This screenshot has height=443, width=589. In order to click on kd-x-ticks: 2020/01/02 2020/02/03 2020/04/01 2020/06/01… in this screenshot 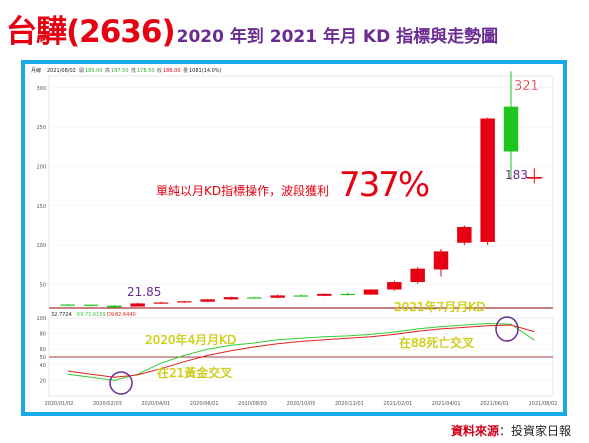, I will do `click(301, 404)`.